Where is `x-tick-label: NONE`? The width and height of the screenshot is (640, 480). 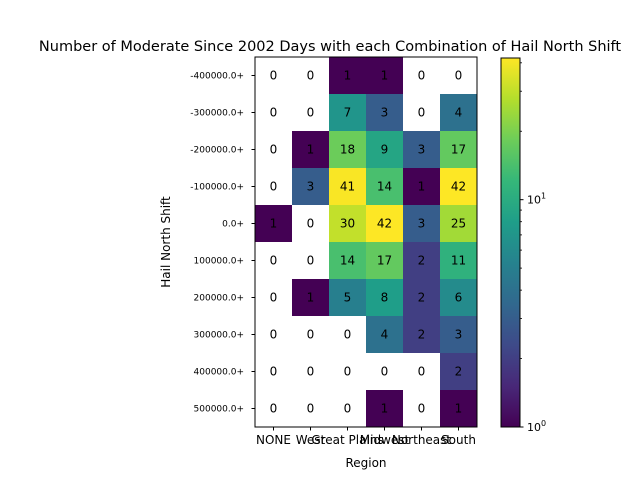 x-tick-label: NONE is located at coordinates (273, 440).